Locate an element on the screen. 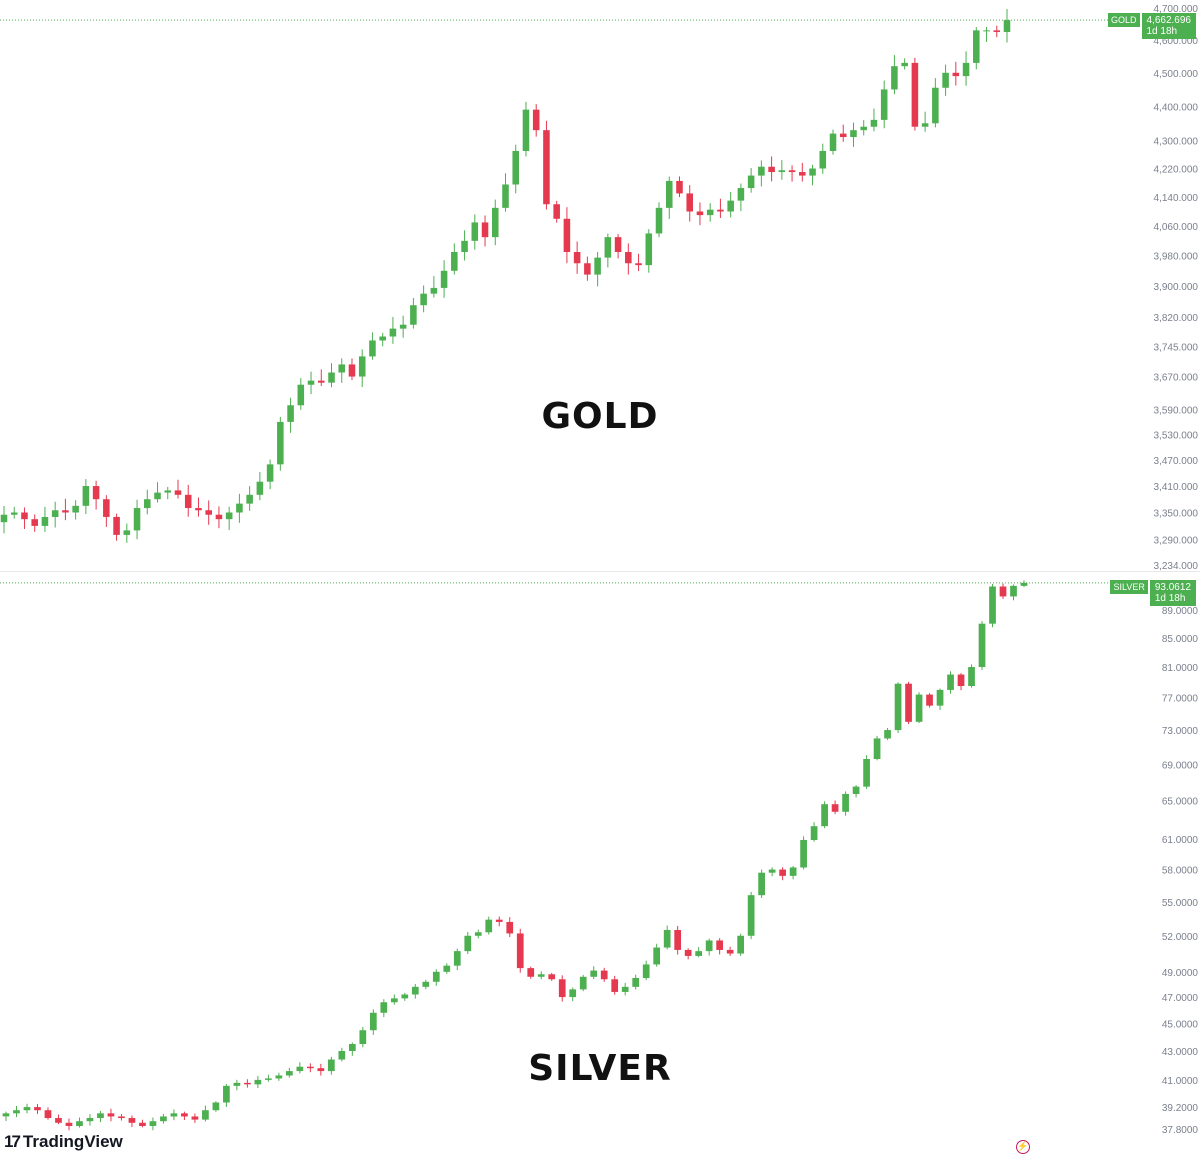  silver-y-tick-label: 49.0000 is located at coordinates (1180, 973).